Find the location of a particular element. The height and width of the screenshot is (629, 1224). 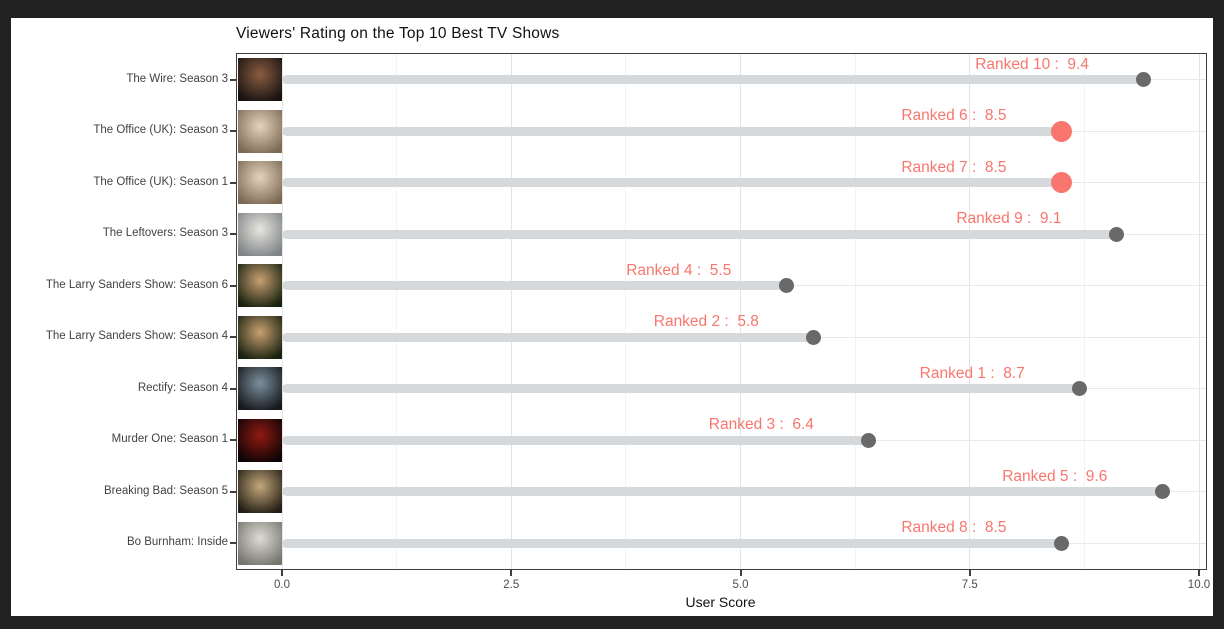

poster-rectify-s4 is located at coordinates (260, 389).